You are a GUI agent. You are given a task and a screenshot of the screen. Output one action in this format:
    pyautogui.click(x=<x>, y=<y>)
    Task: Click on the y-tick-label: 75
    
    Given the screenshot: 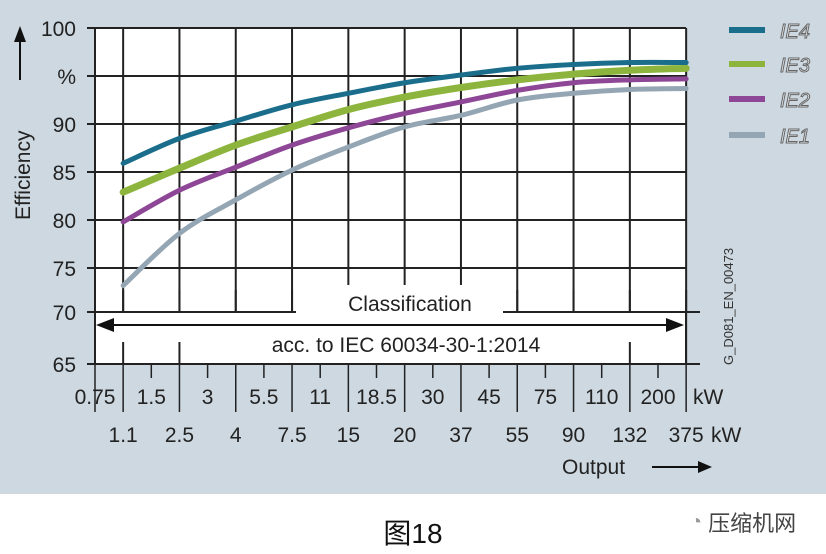 What is the action you would take?
    pyautogui.click(x=64, y=269)
    